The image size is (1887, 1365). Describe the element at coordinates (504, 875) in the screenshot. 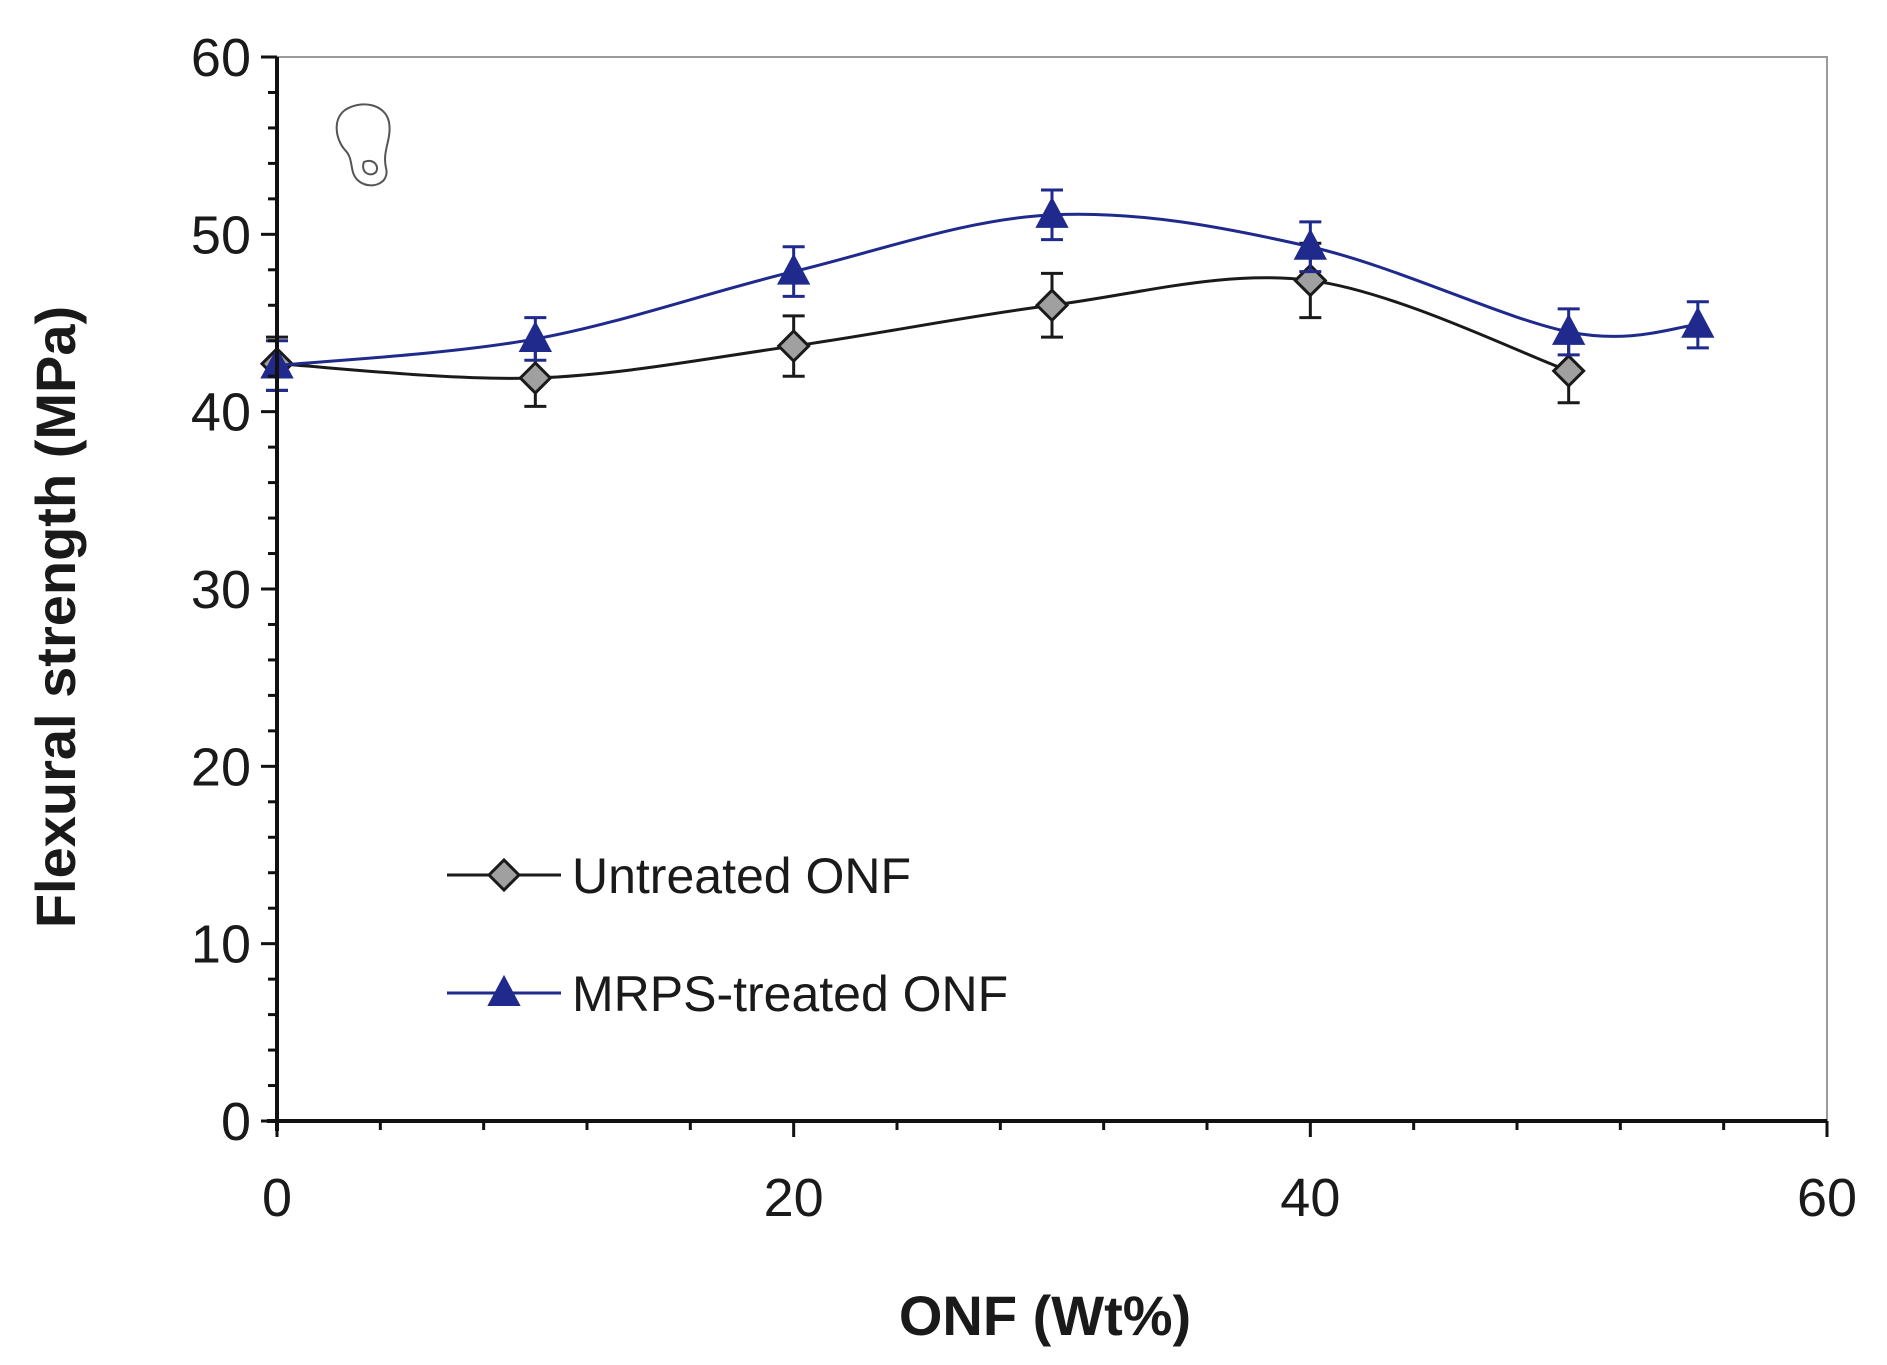

I see `legend-marker-untreated` at that location.